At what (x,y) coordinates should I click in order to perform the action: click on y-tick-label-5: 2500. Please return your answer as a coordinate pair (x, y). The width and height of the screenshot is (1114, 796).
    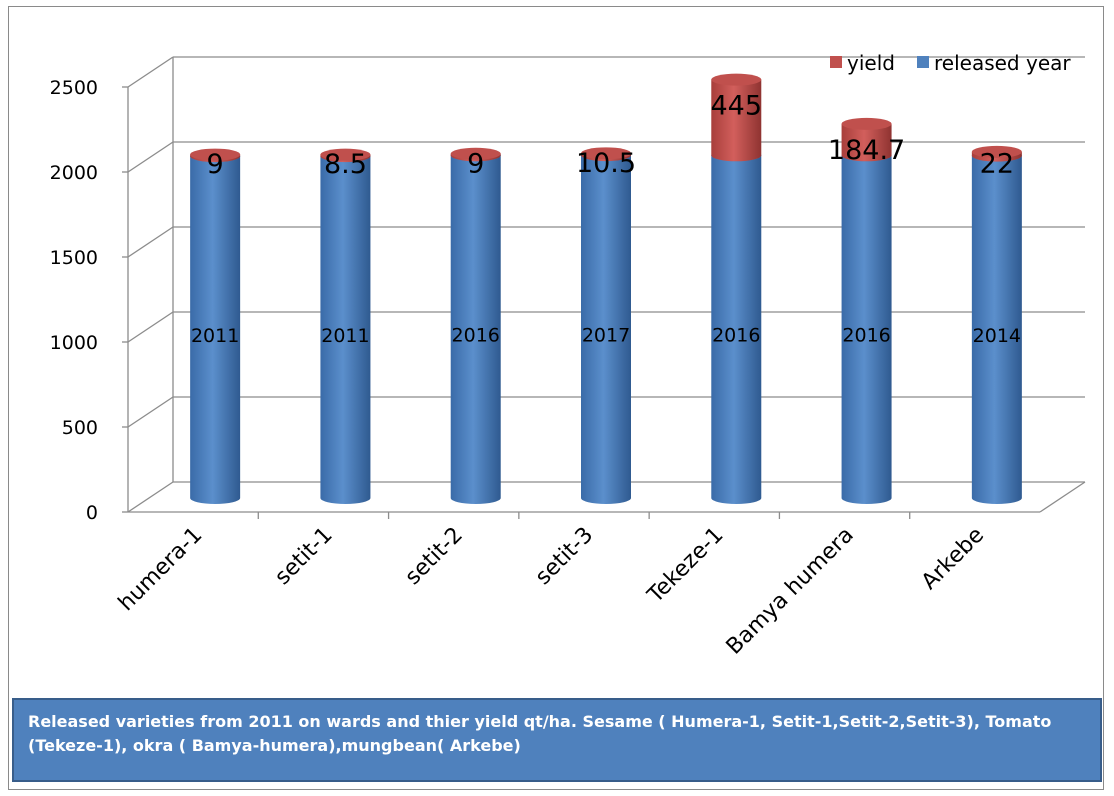
    Looking at the image, I should click on (74, 88).